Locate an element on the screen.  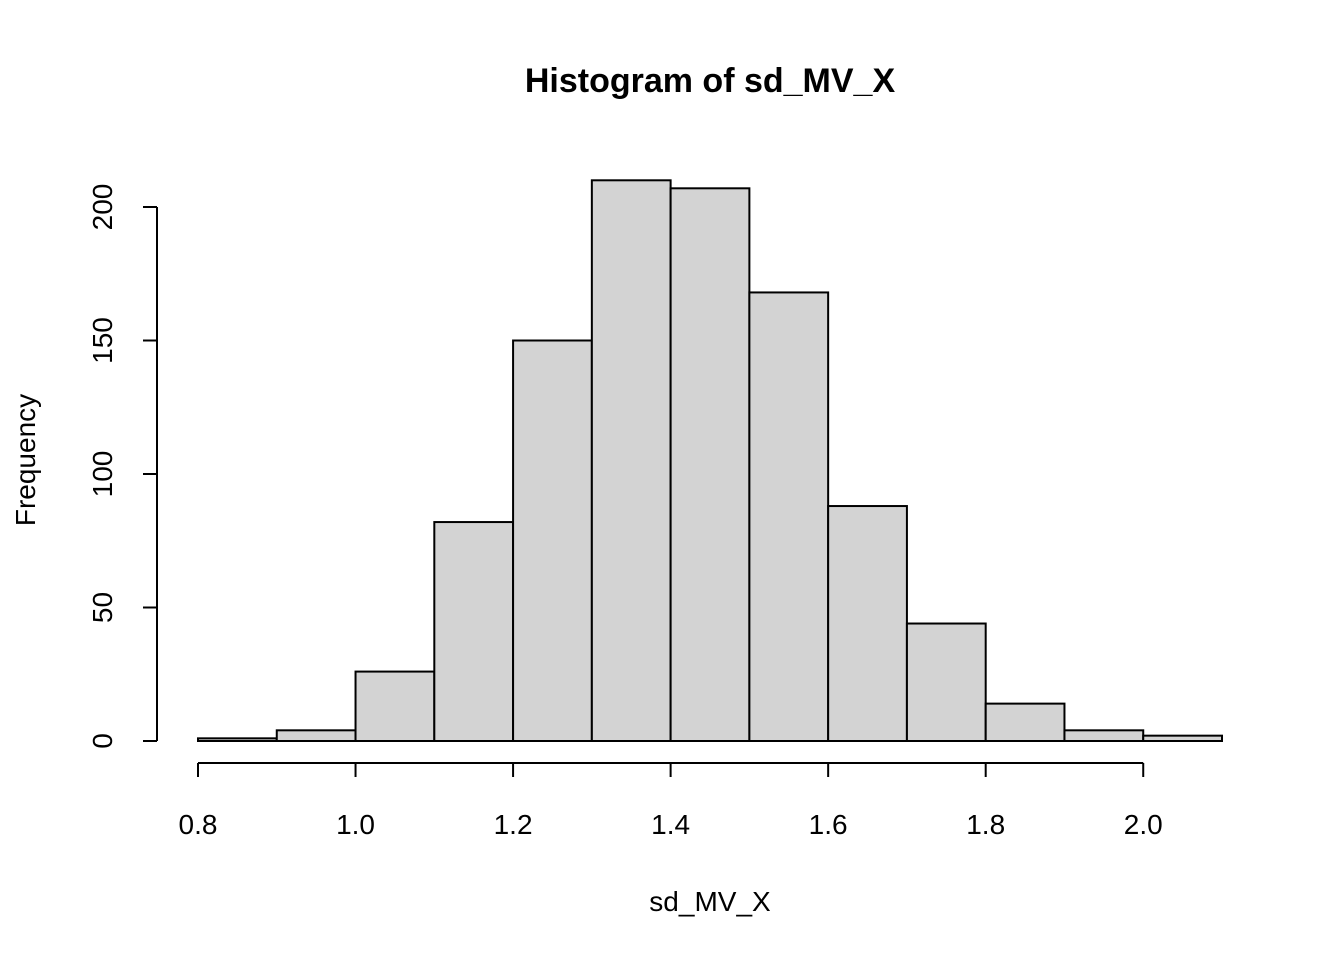
x-tick-label-3: 1.2 is located at coordinates (513, 824).